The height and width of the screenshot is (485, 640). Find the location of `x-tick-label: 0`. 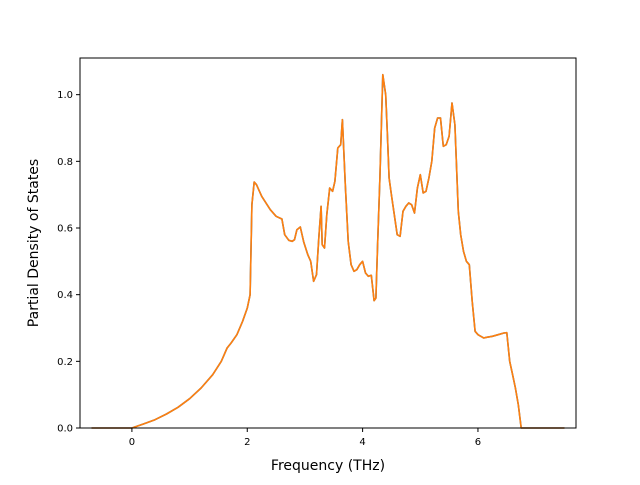

x-tick-label: 0 is located at coordinates (132, 442).